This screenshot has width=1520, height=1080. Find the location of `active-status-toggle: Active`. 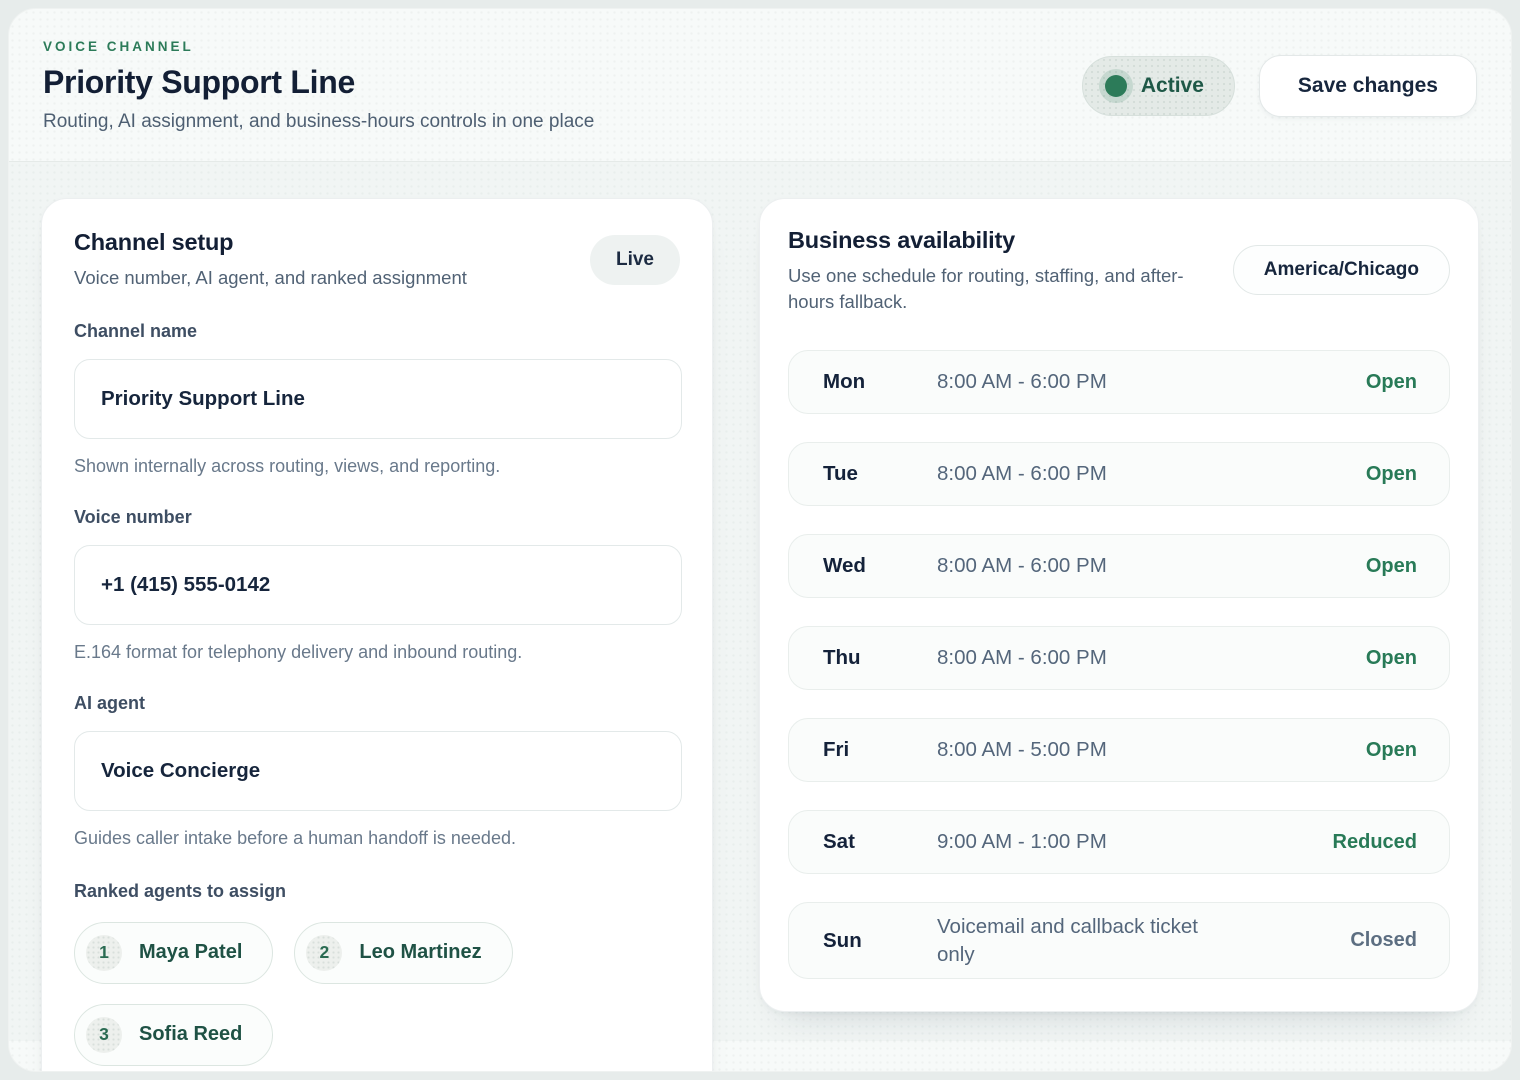

active-status-toggle: Active is located at coordinates (1158, 86).